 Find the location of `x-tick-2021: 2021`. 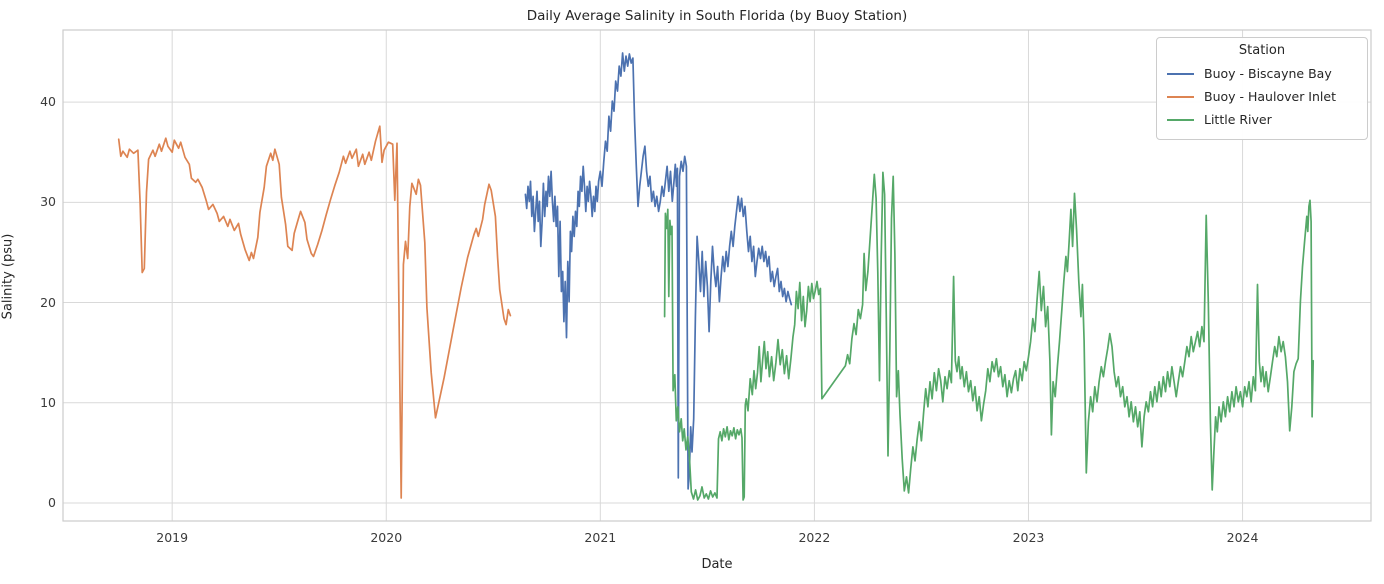

x-tick-2021: 2021 is located at coordinates (600, 537).